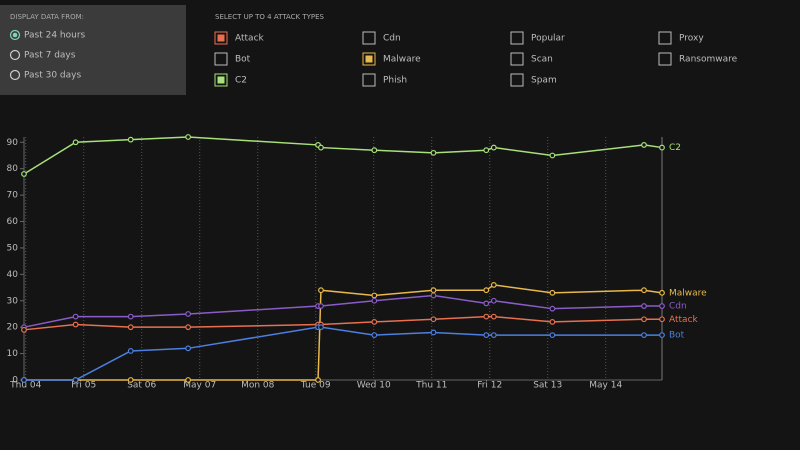 The image size is (800, 450). I want to click on checkbox-label: Phish, so click(395, 81).